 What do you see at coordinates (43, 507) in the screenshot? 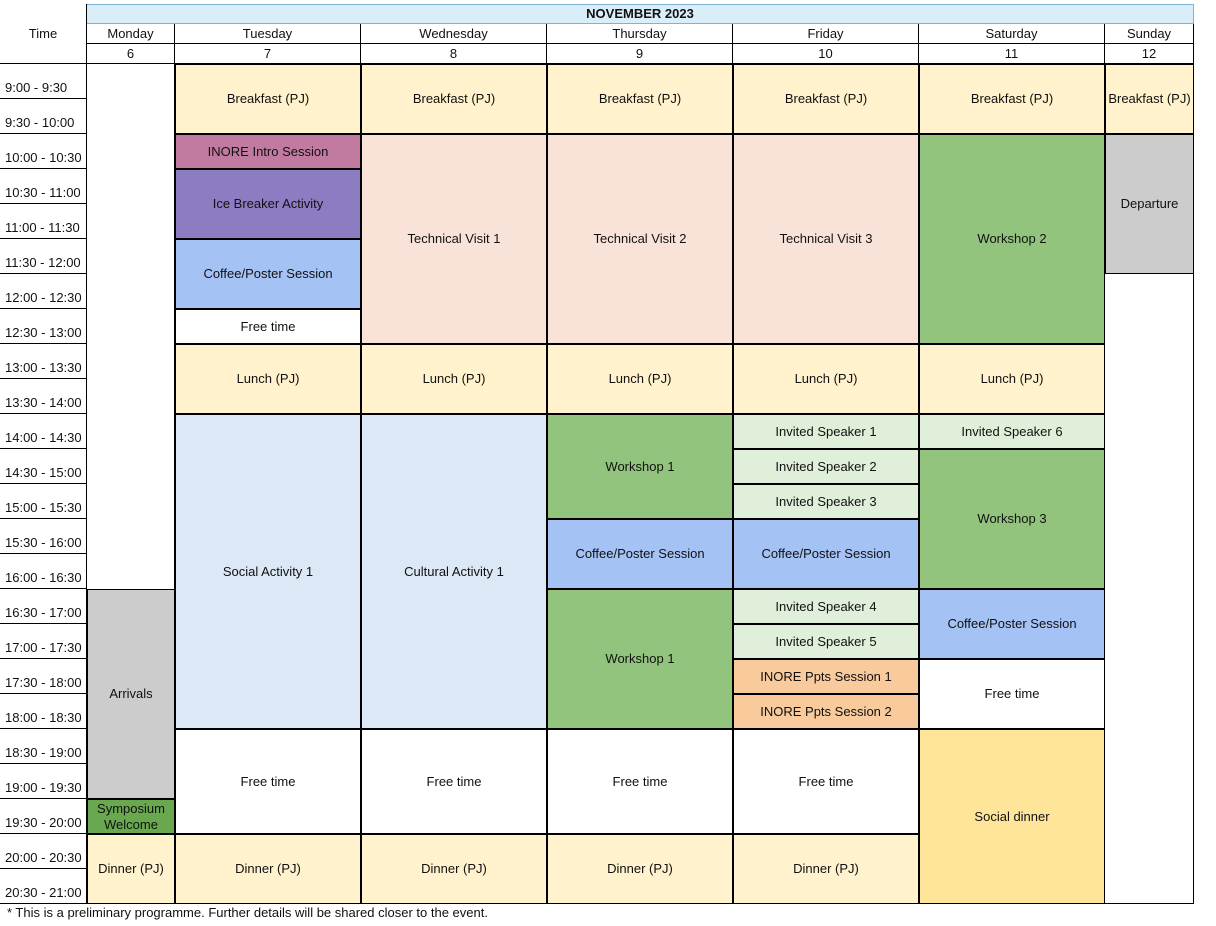
I see `time-slot-label: 15:00 - 15:30` at bounding box center [43, 507].